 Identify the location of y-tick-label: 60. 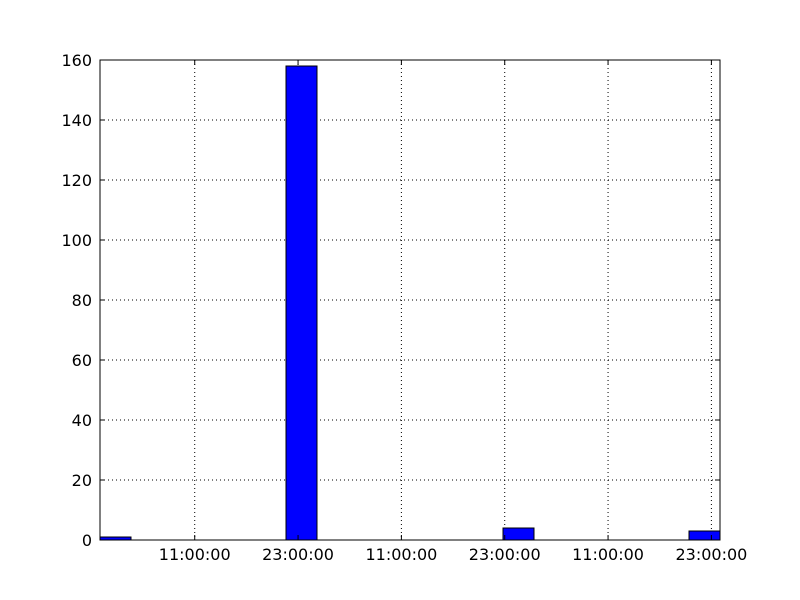
(82, 360).